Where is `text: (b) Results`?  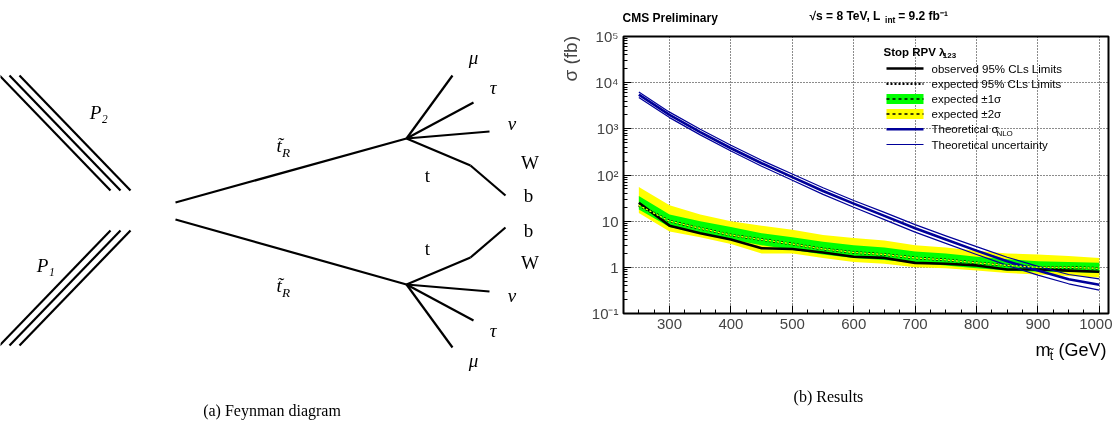 text: (b) Results is located at coordinates (828, 397).